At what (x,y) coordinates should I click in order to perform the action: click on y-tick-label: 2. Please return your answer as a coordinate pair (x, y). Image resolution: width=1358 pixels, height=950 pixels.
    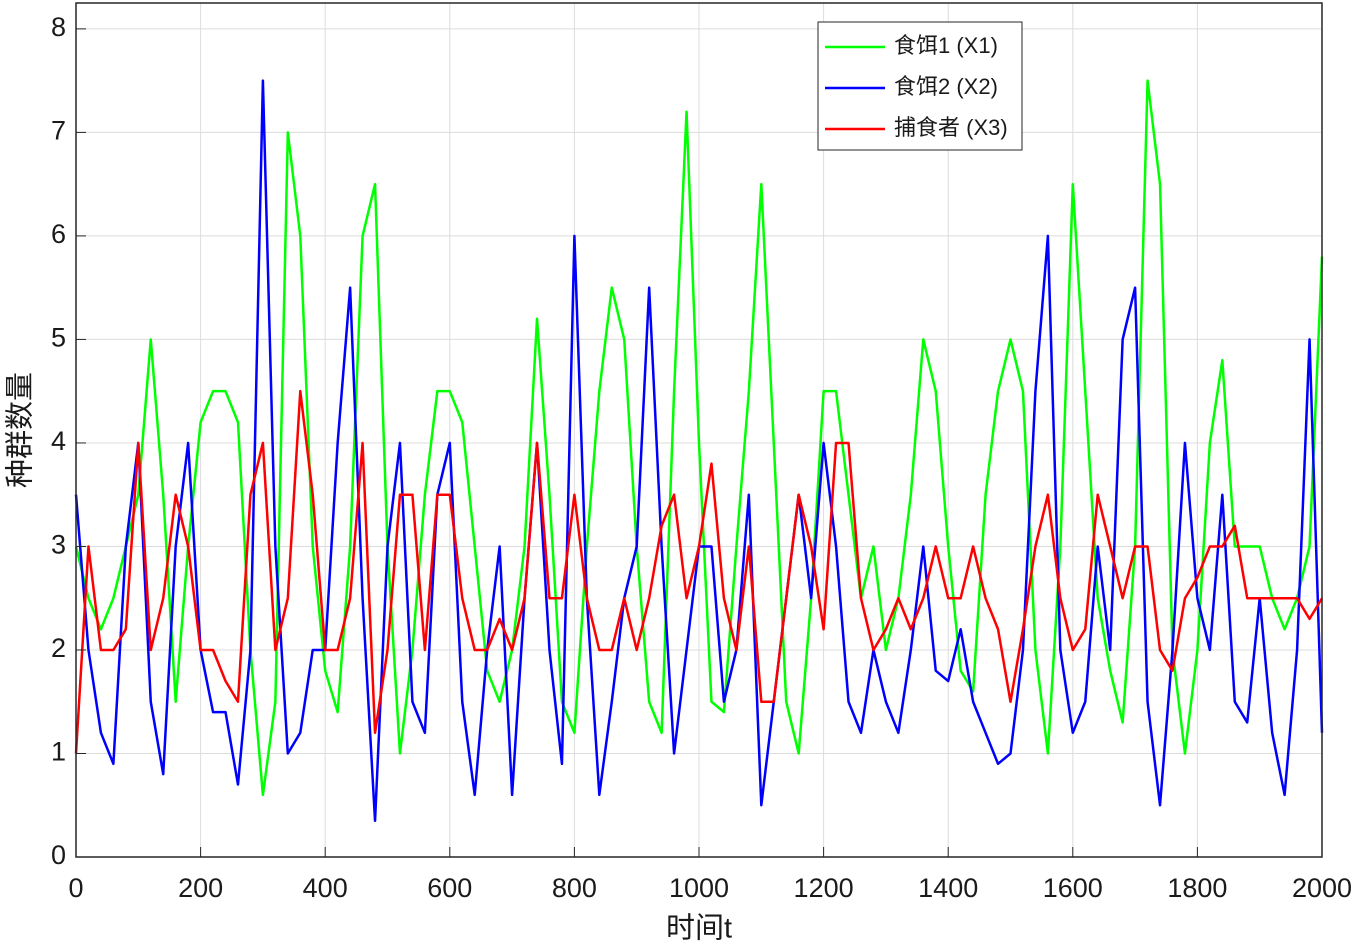
    Looking at the image, I should click on (58, 648).